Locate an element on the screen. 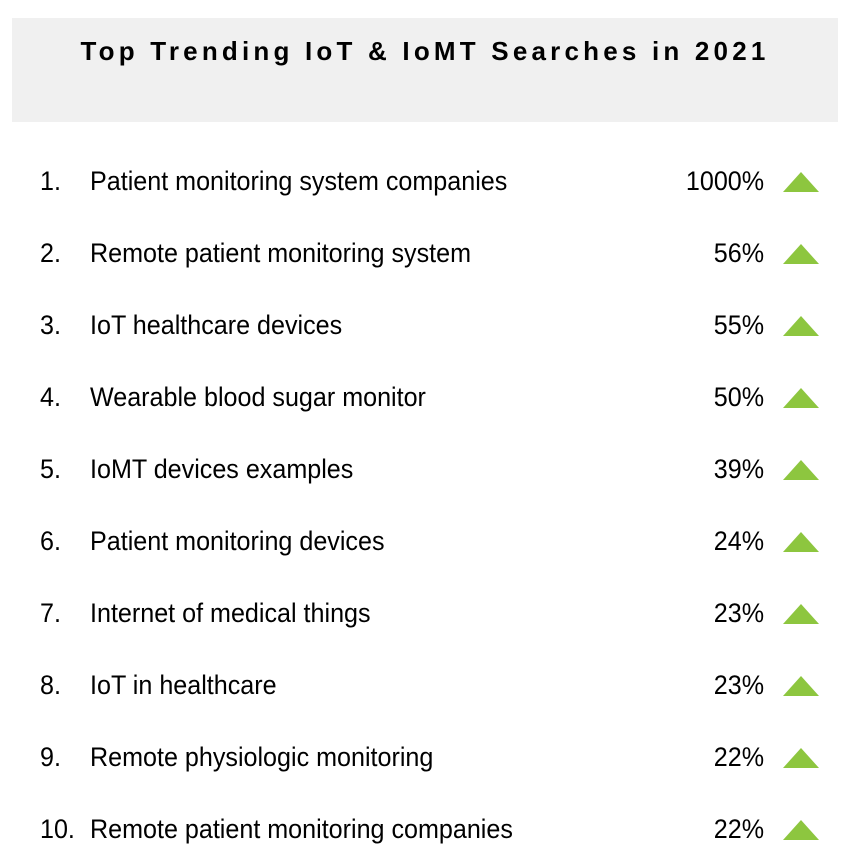  item-rank: 5. is located at coordinates (50, 469).